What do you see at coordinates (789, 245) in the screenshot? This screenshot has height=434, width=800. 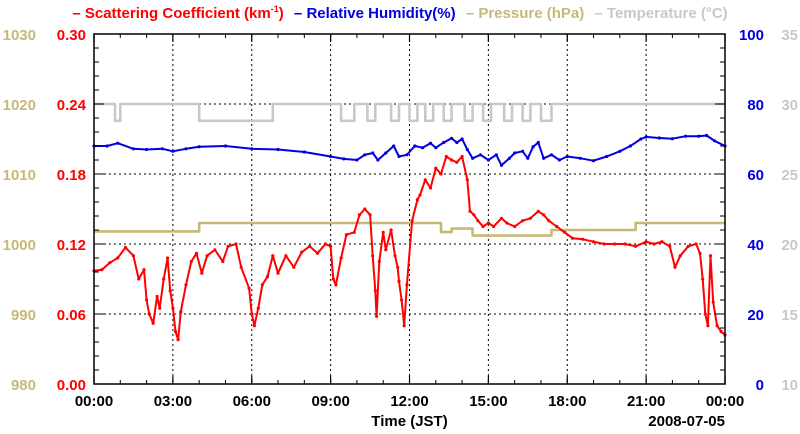 I see `temperature-tick-label: 20` at bounding box center [789, 245].